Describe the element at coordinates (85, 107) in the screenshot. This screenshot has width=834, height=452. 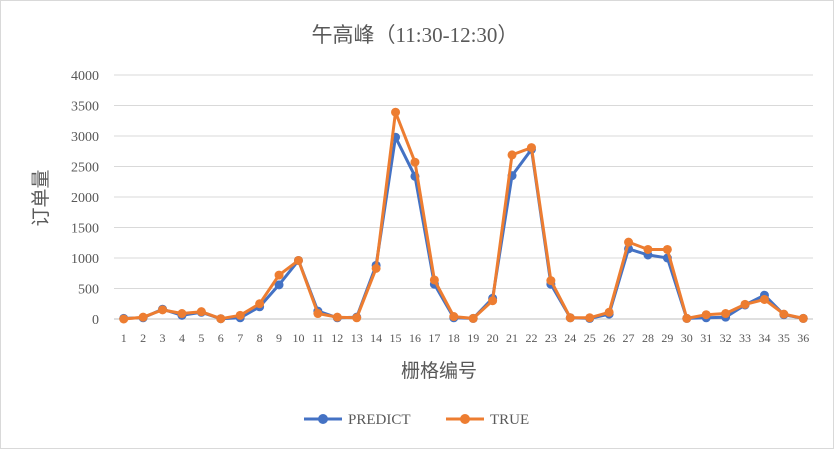
I see `y-tick-label: 3500` at that location.